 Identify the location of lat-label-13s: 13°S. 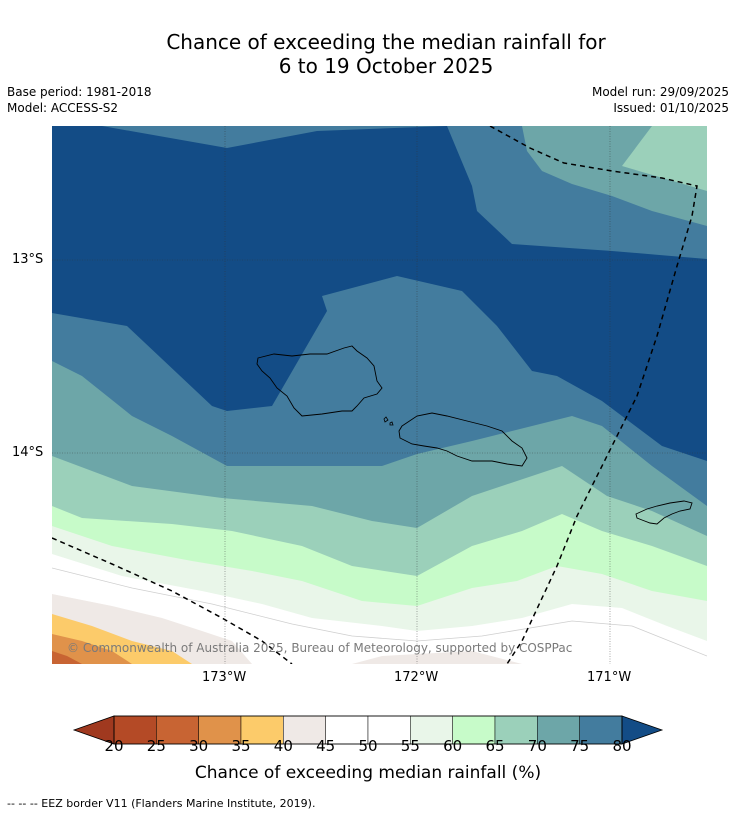
(28, 259).